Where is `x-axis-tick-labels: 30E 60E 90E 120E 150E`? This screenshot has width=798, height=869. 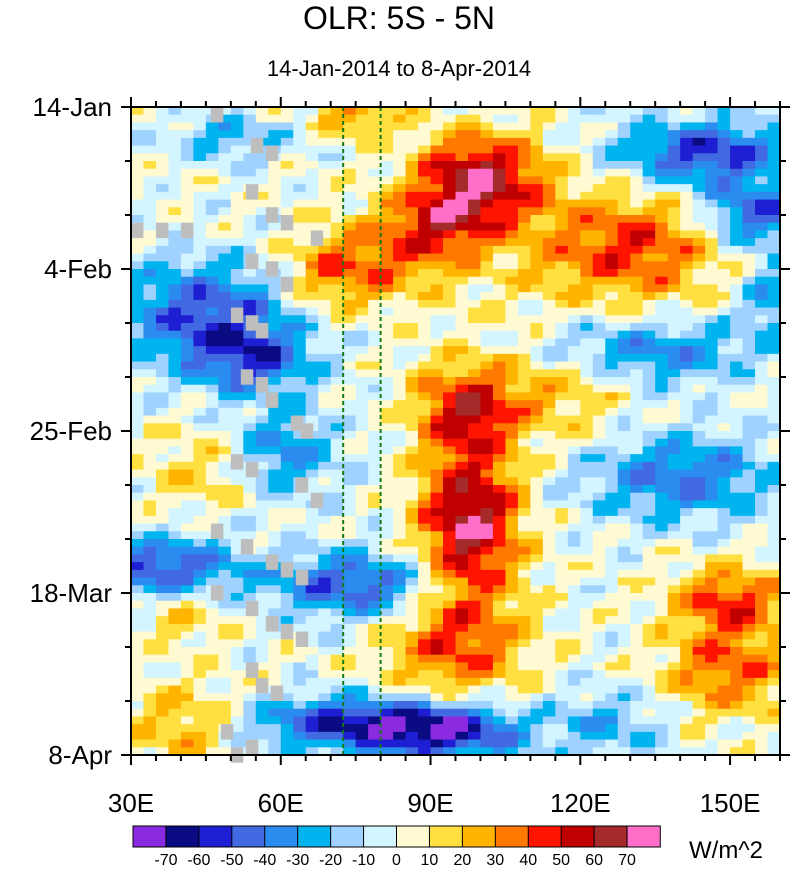
x-axis-tick-labels: 30E 60E 90E 120E 150E is located at coordinates (434, 803).